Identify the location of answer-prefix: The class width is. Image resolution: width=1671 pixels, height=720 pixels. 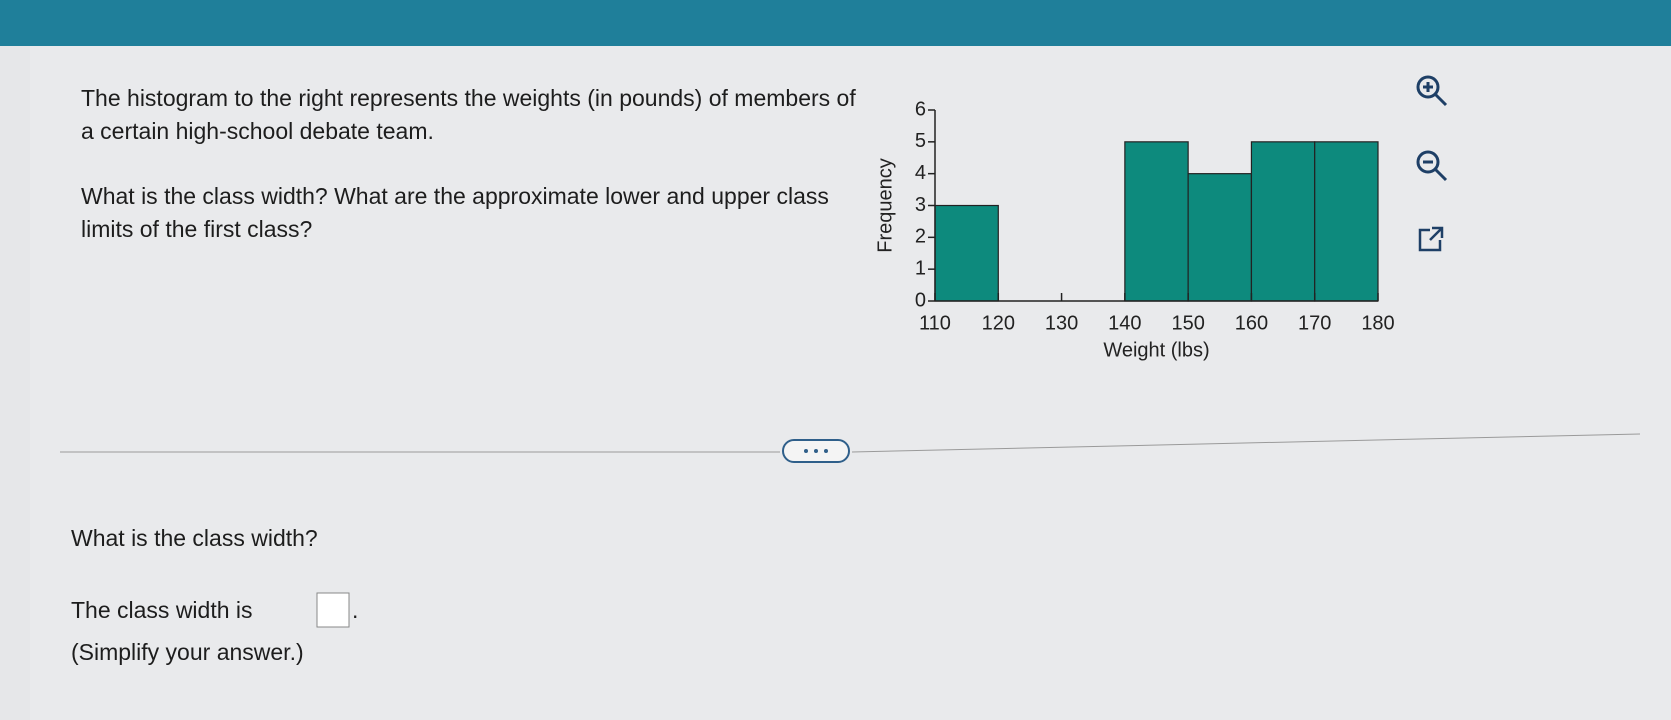
(162, 610).